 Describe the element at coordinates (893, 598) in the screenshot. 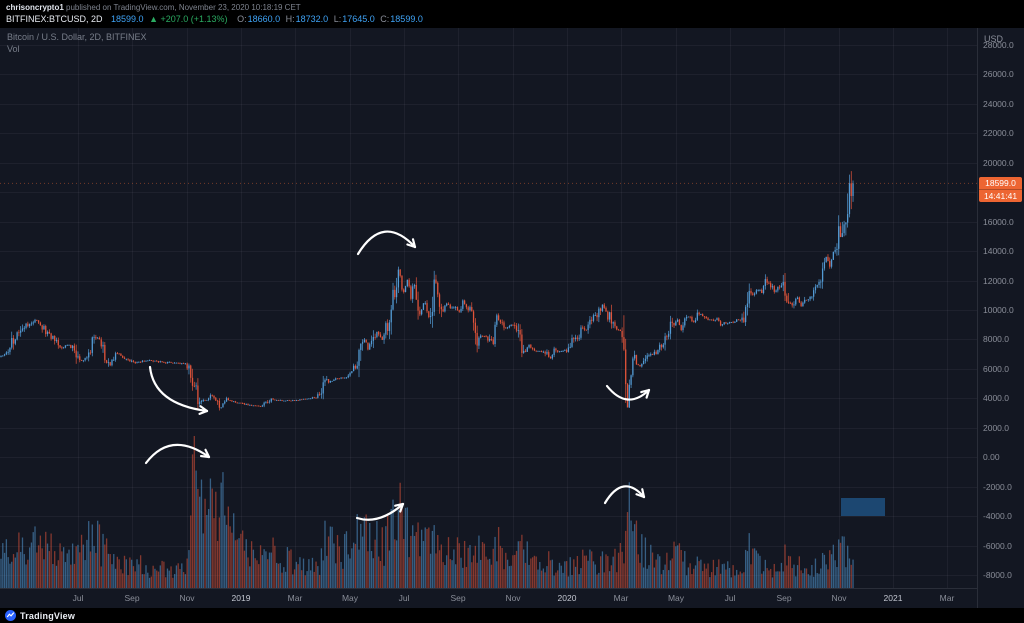

I see `time-tick-label: 2021` at that location.